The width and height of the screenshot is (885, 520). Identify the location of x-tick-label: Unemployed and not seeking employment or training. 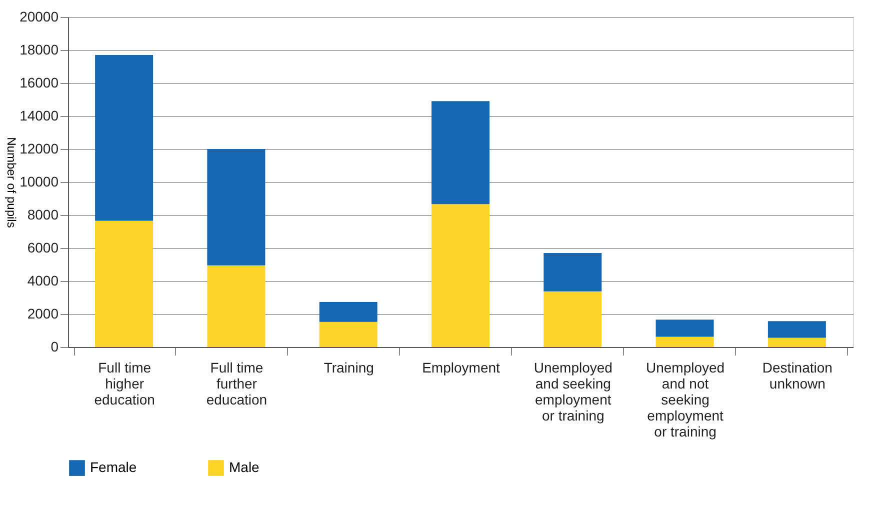
(685, 400).